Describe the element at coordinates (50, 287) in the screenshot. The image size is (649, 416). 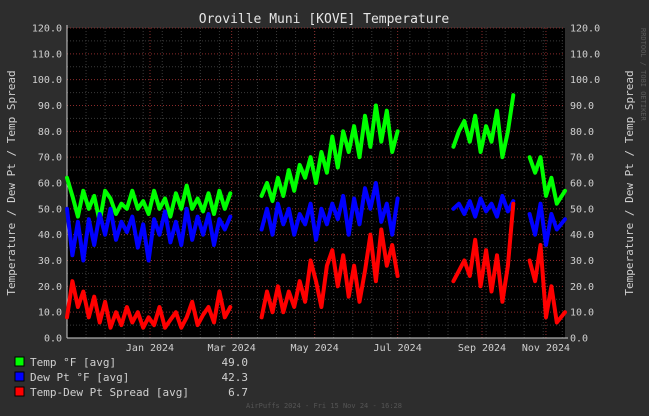
I see `y-tick-label-left: 20.0` at that location.